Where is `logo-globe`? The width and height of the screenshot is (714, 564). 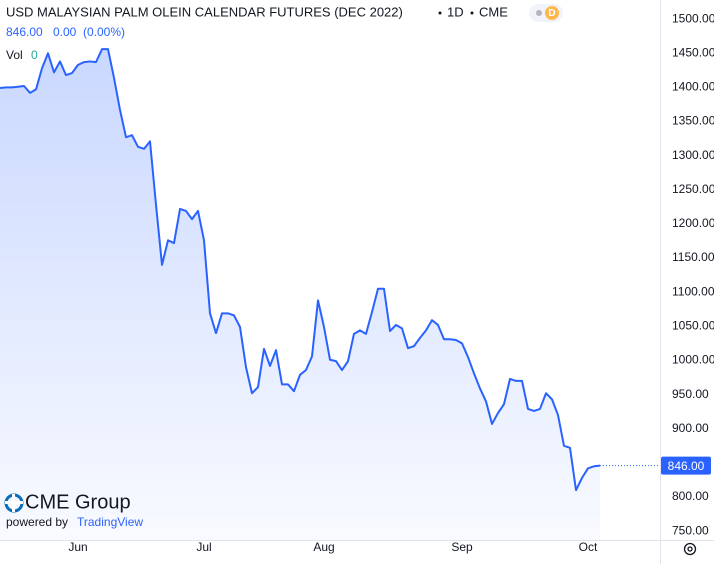 logo-globe is located at coordinates (14, 503).